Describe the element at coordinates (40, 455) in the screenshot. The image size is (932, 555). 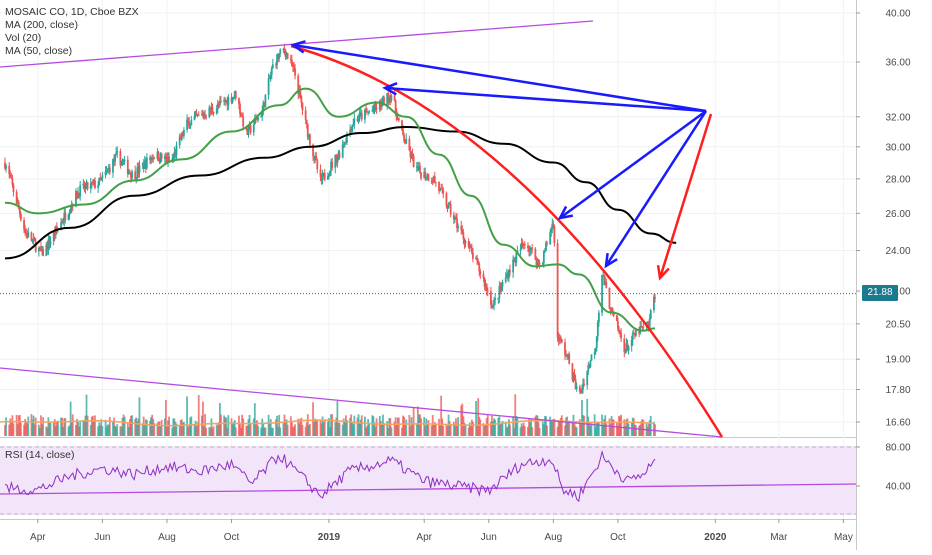
I see `rsi-label: RSI (14, close)` at that location.